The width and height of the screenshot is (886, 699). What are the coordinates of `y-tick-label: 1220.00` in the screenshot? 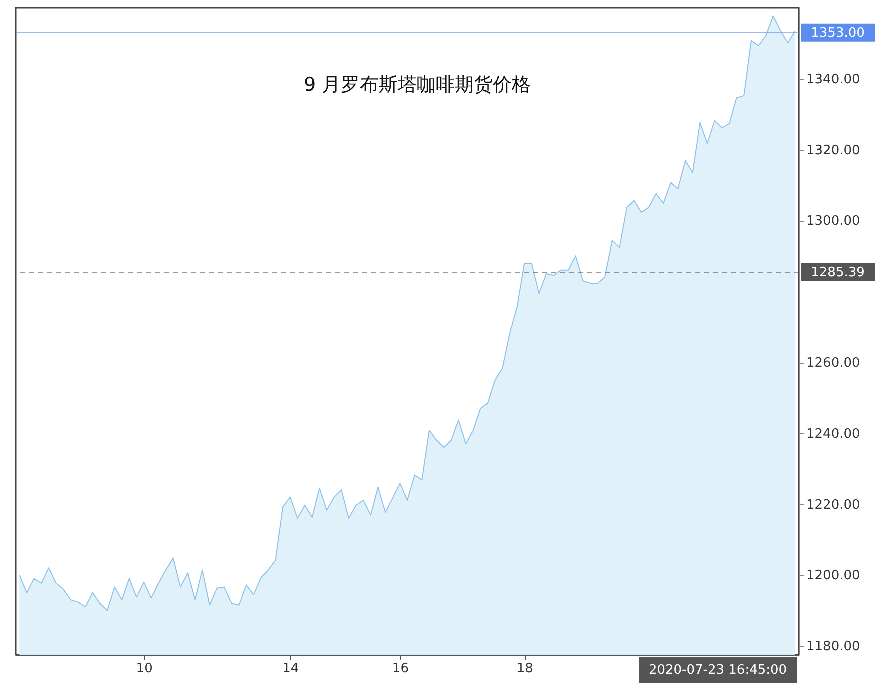 It's located at (833, 505).